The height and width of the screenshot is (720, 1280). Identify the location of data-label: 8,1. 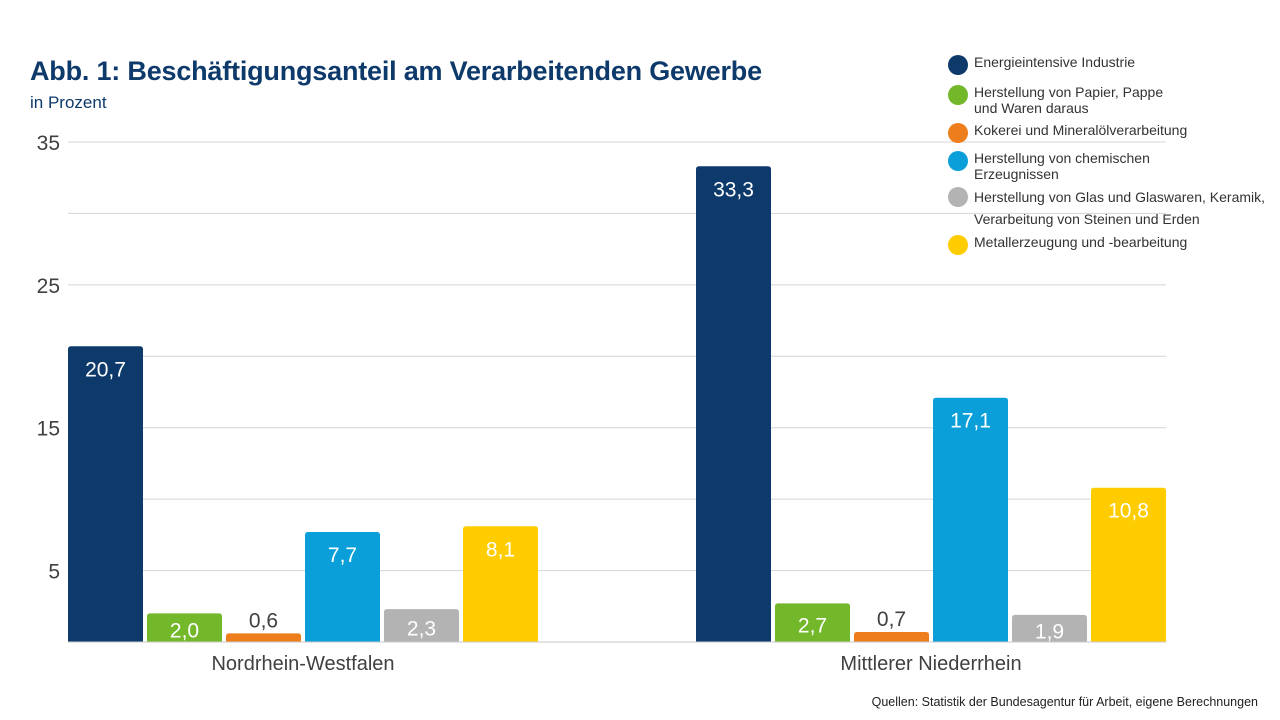
(500, 549).